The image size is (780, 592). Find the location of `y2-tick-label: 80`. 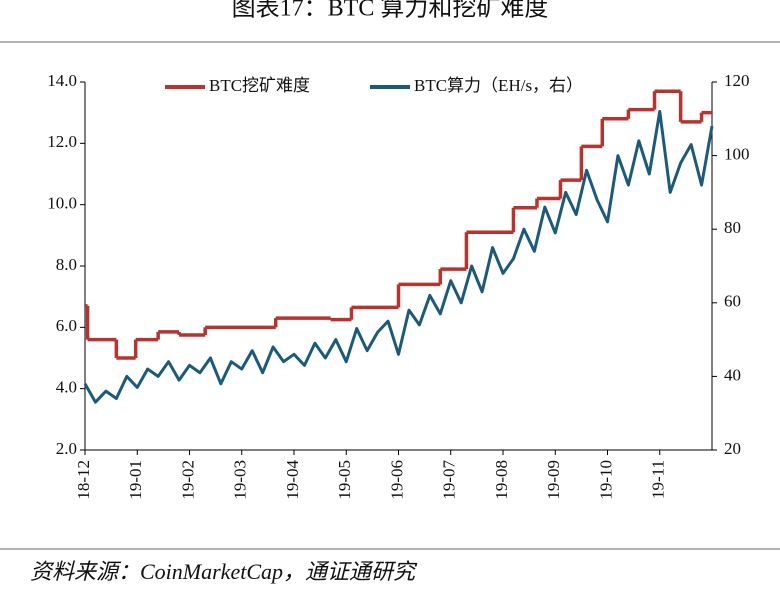

y2-tick-label: 80 is located at coordinates (732, 227).